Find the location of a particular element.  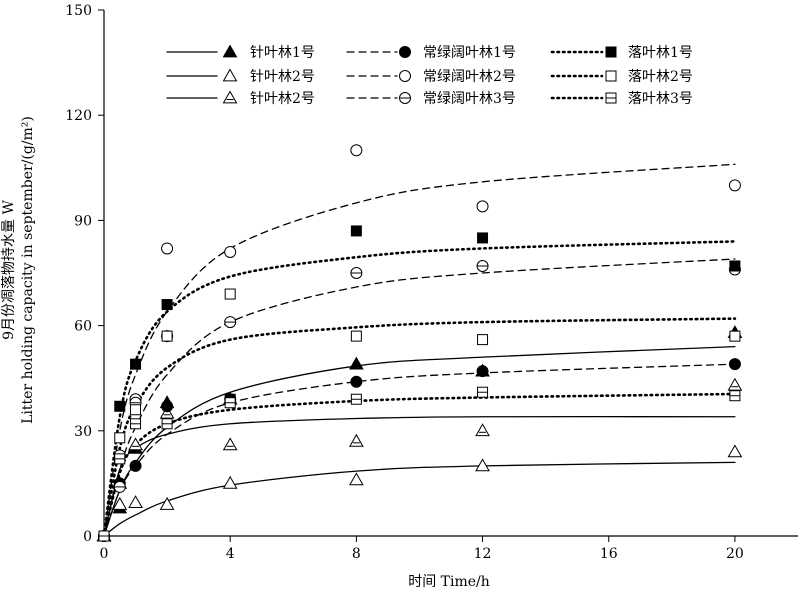

y-tick-label: 30 is located at coordinates (83, 432).